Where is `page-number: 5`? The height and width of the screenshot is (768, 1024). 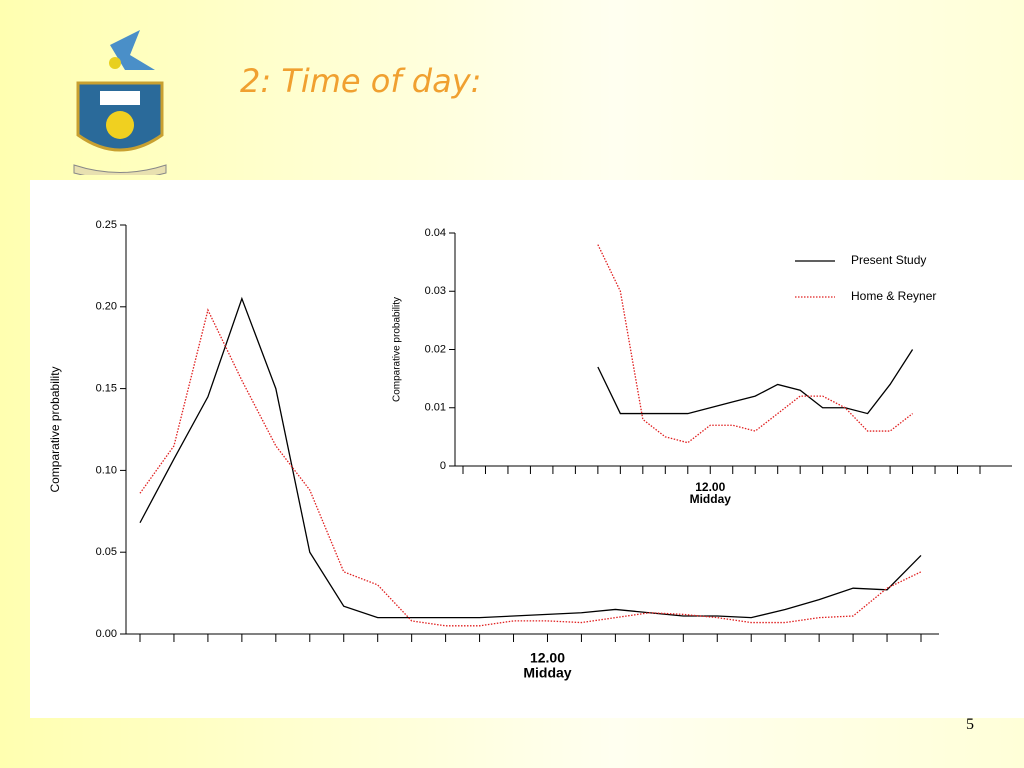 page-number: 5 is located at coordinates (970, 724).